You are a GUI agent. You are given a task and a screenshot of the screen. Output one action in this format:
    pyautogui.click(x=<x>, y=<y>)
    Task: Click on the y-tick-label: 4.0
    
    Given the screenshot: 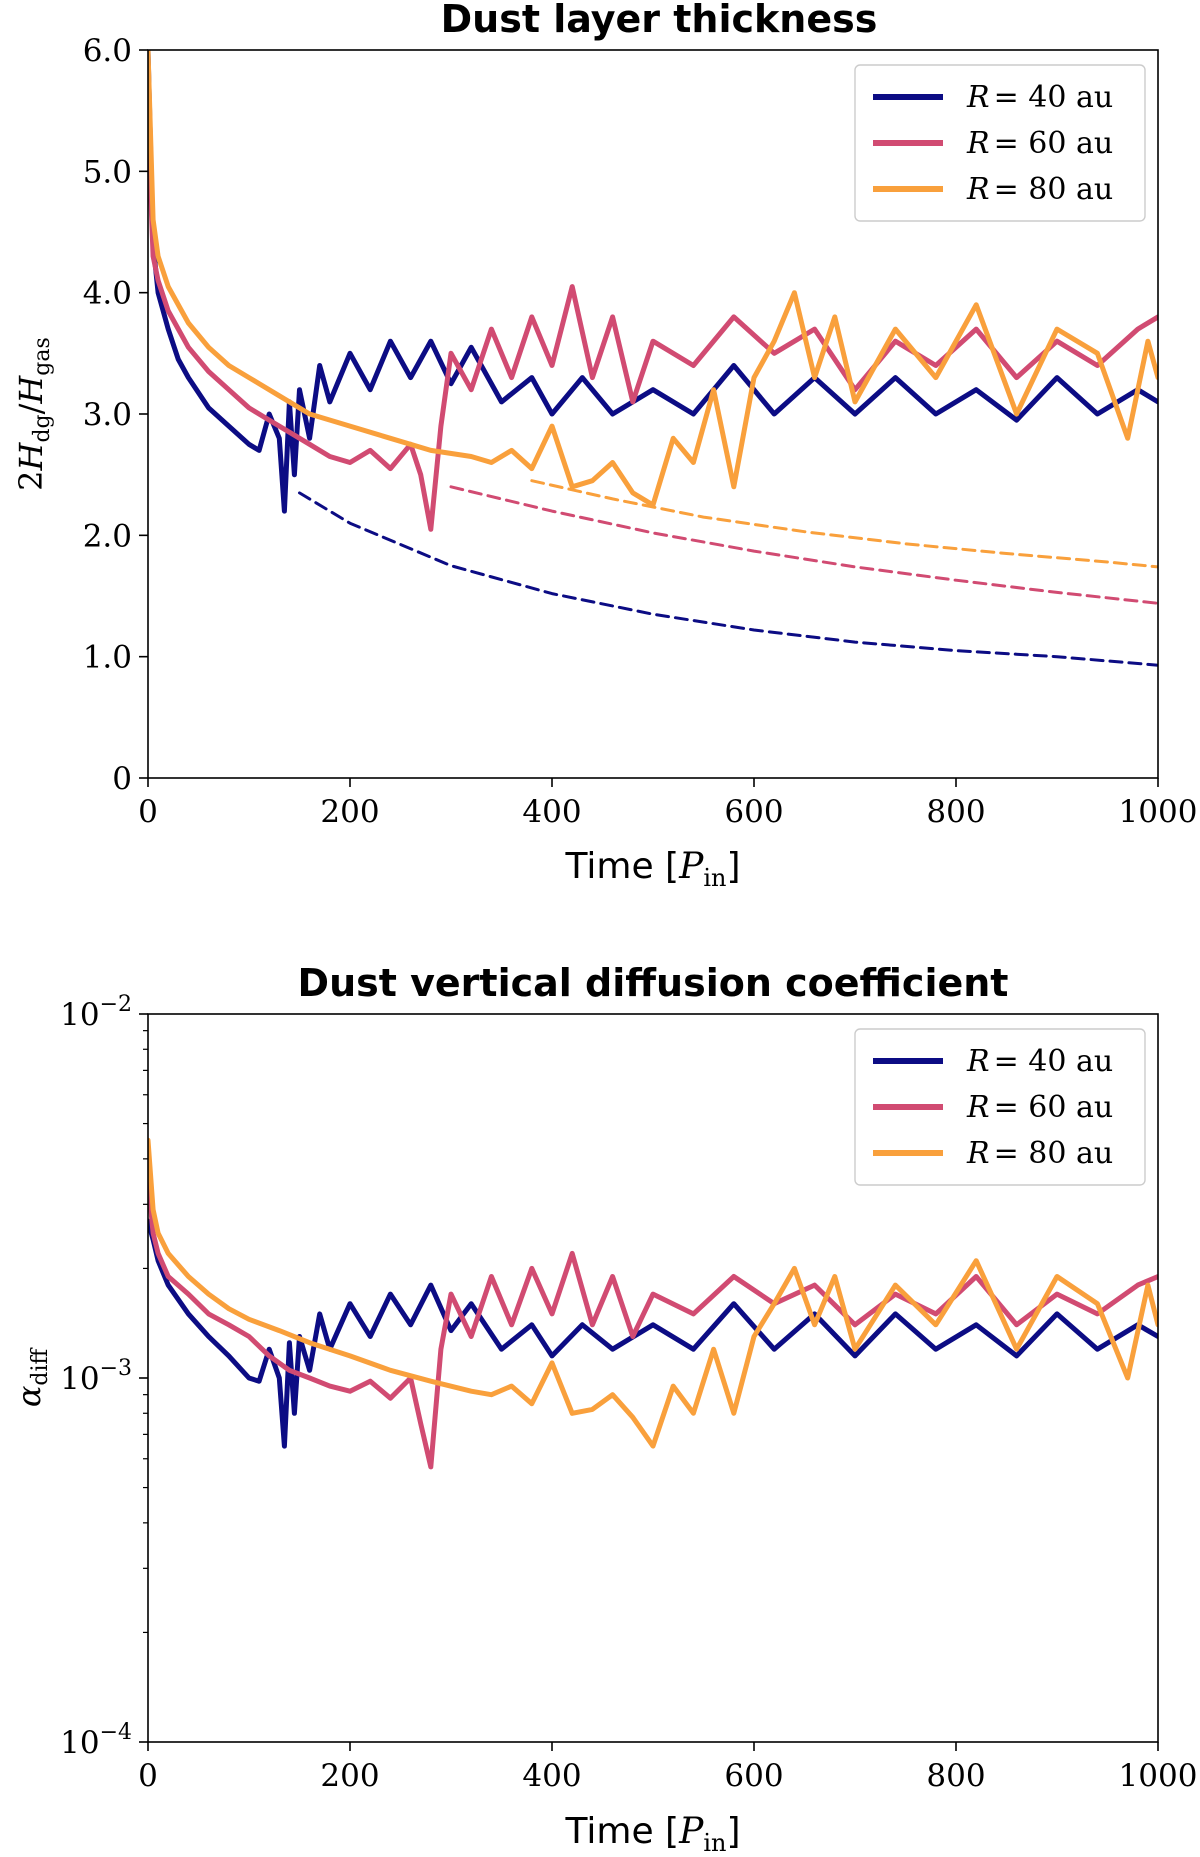 What is the action you would take?
    pyautogui.click(x=107, y=294)
    